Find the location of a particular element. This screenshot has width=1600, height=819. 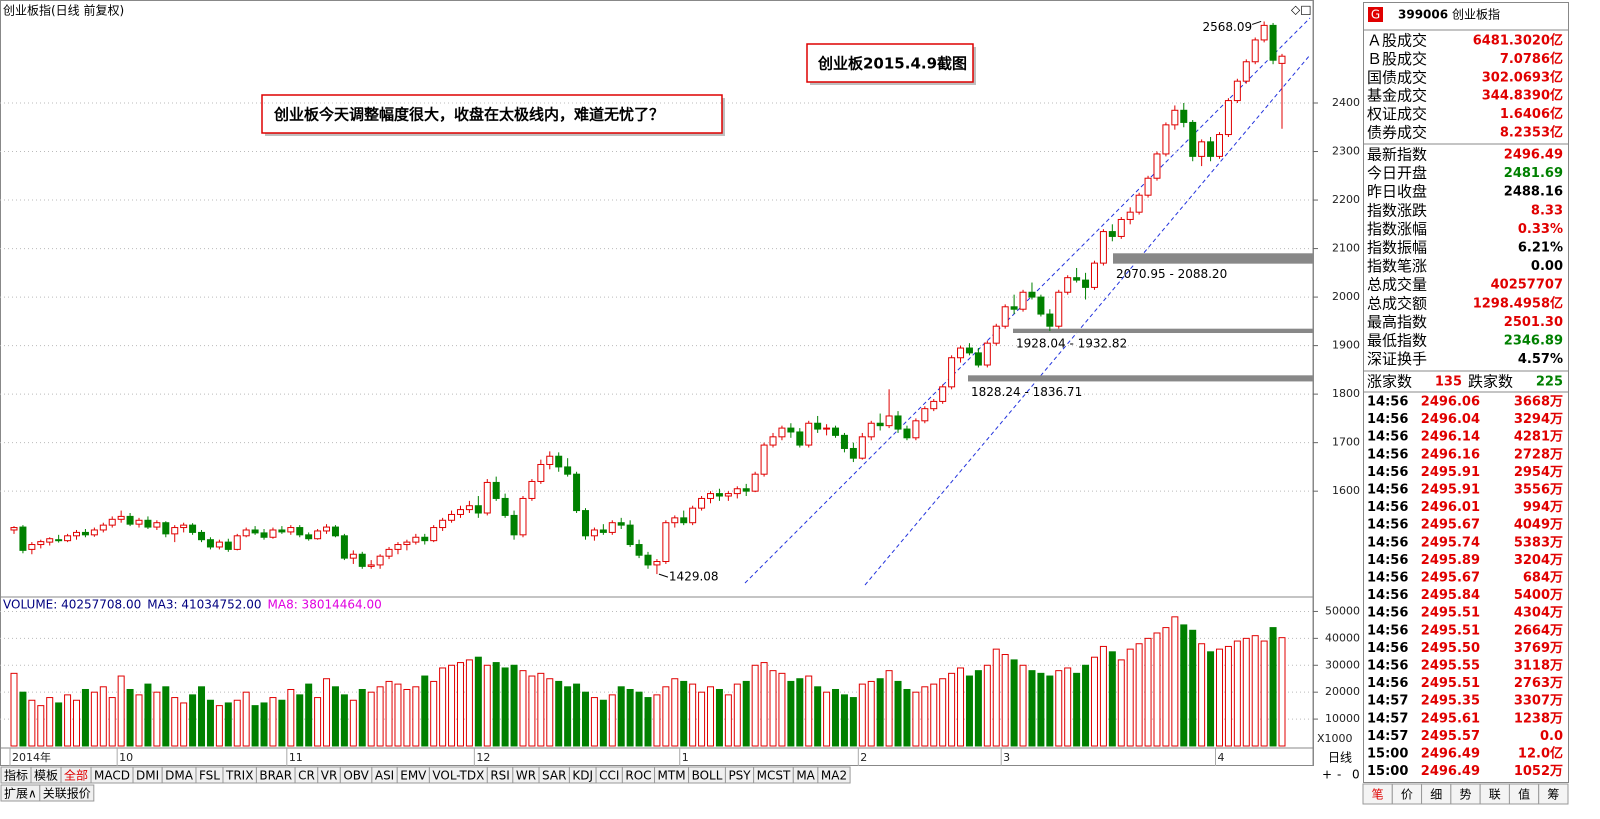

tab-label: BRAR is located at coordinates (275, 776).